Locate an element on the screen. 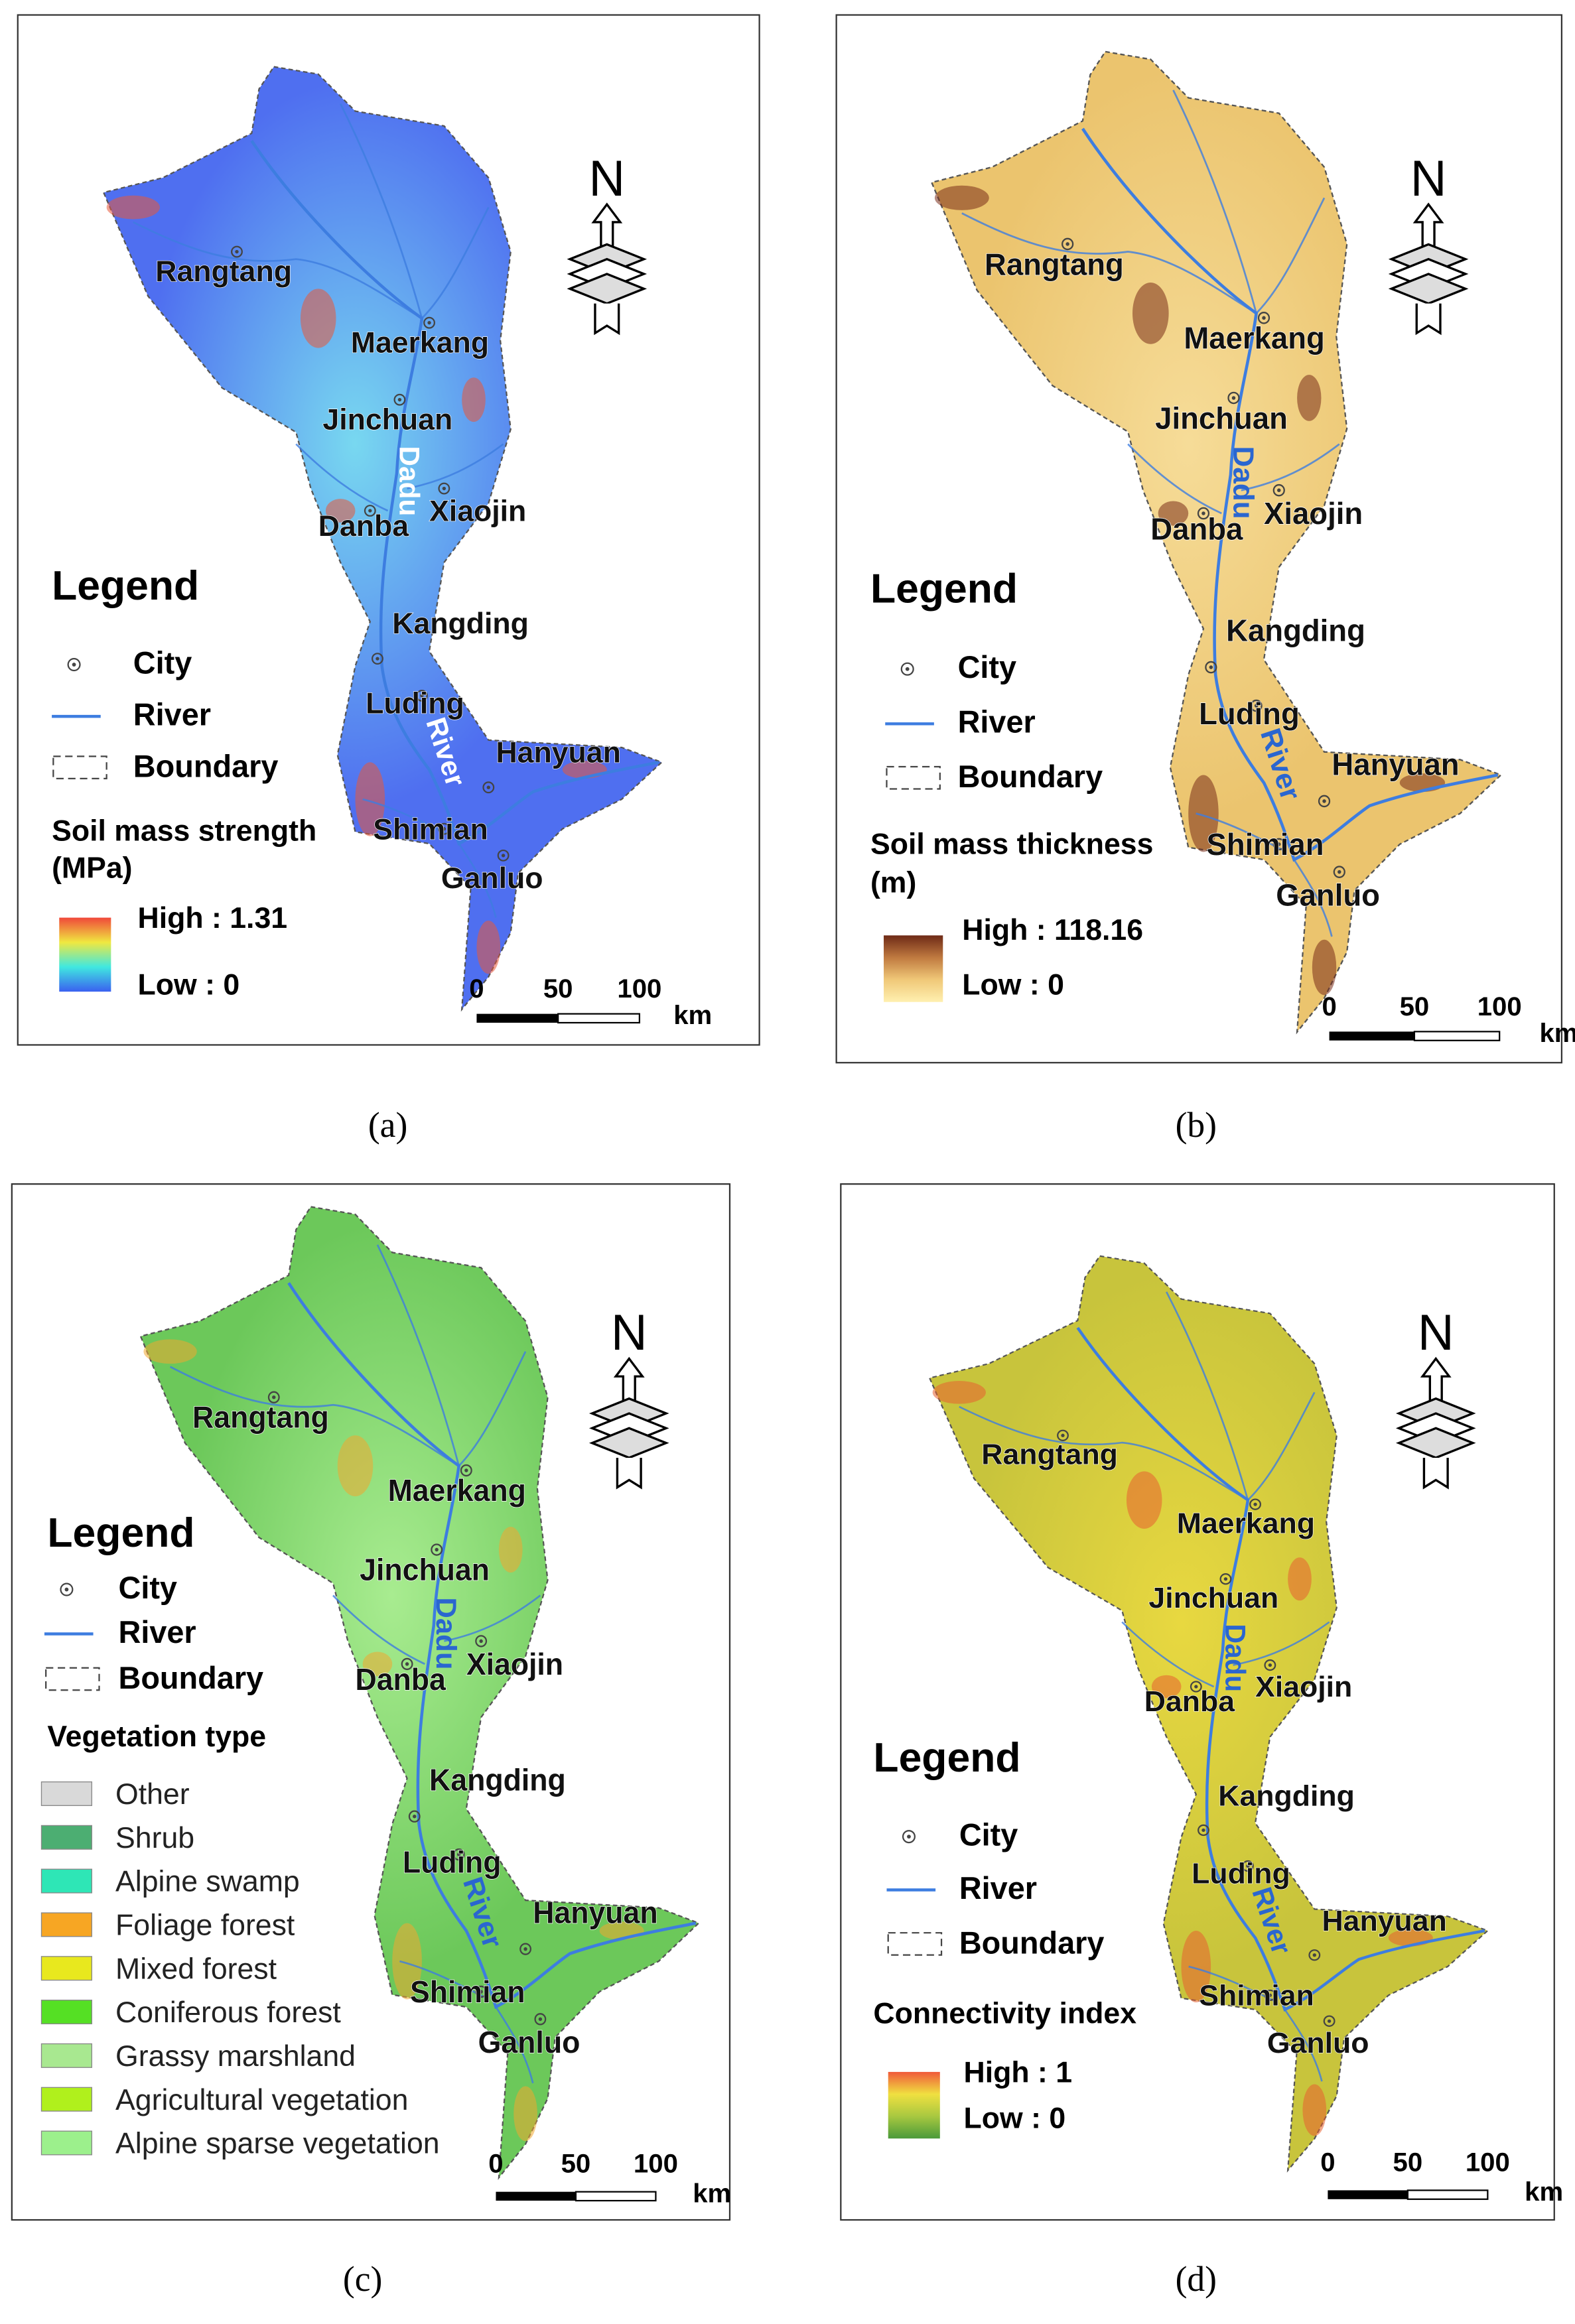 This screenshot has width=1575, height=2324. city-label: Jinchuan is located at coordinates (387, 419).